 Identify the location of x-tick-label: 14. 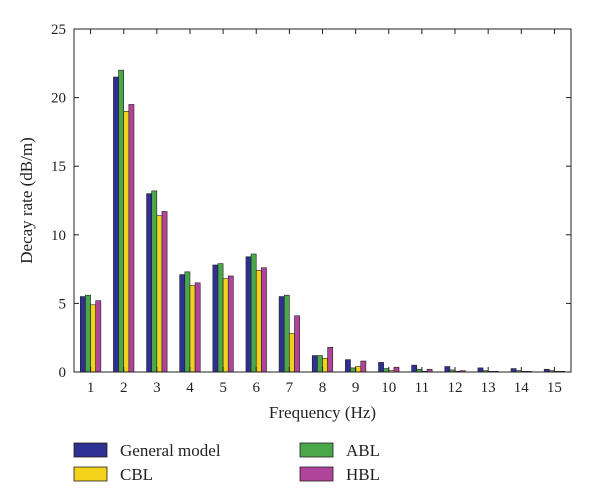
(522, 388).